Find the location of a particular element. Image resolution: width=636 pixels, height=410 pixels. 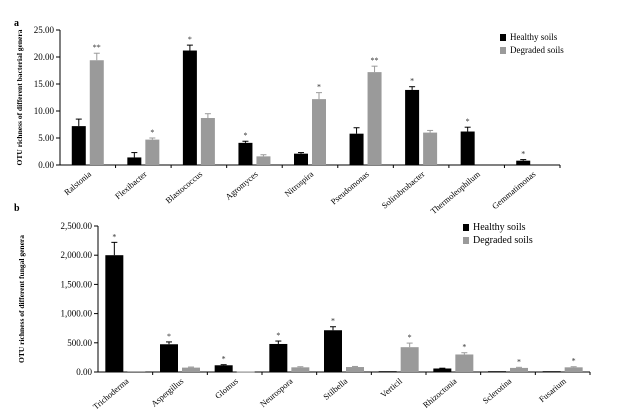

panel-b-category-label: Sclerotina is located at coordinates (496, 391).